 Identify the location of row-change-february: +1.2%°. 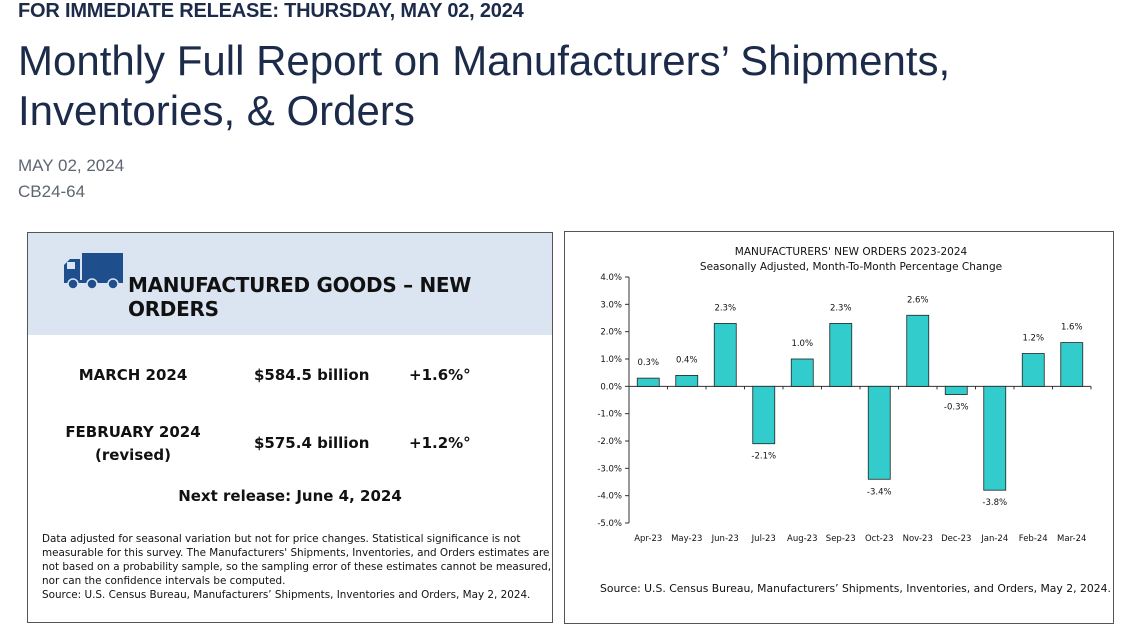
(440, 443).